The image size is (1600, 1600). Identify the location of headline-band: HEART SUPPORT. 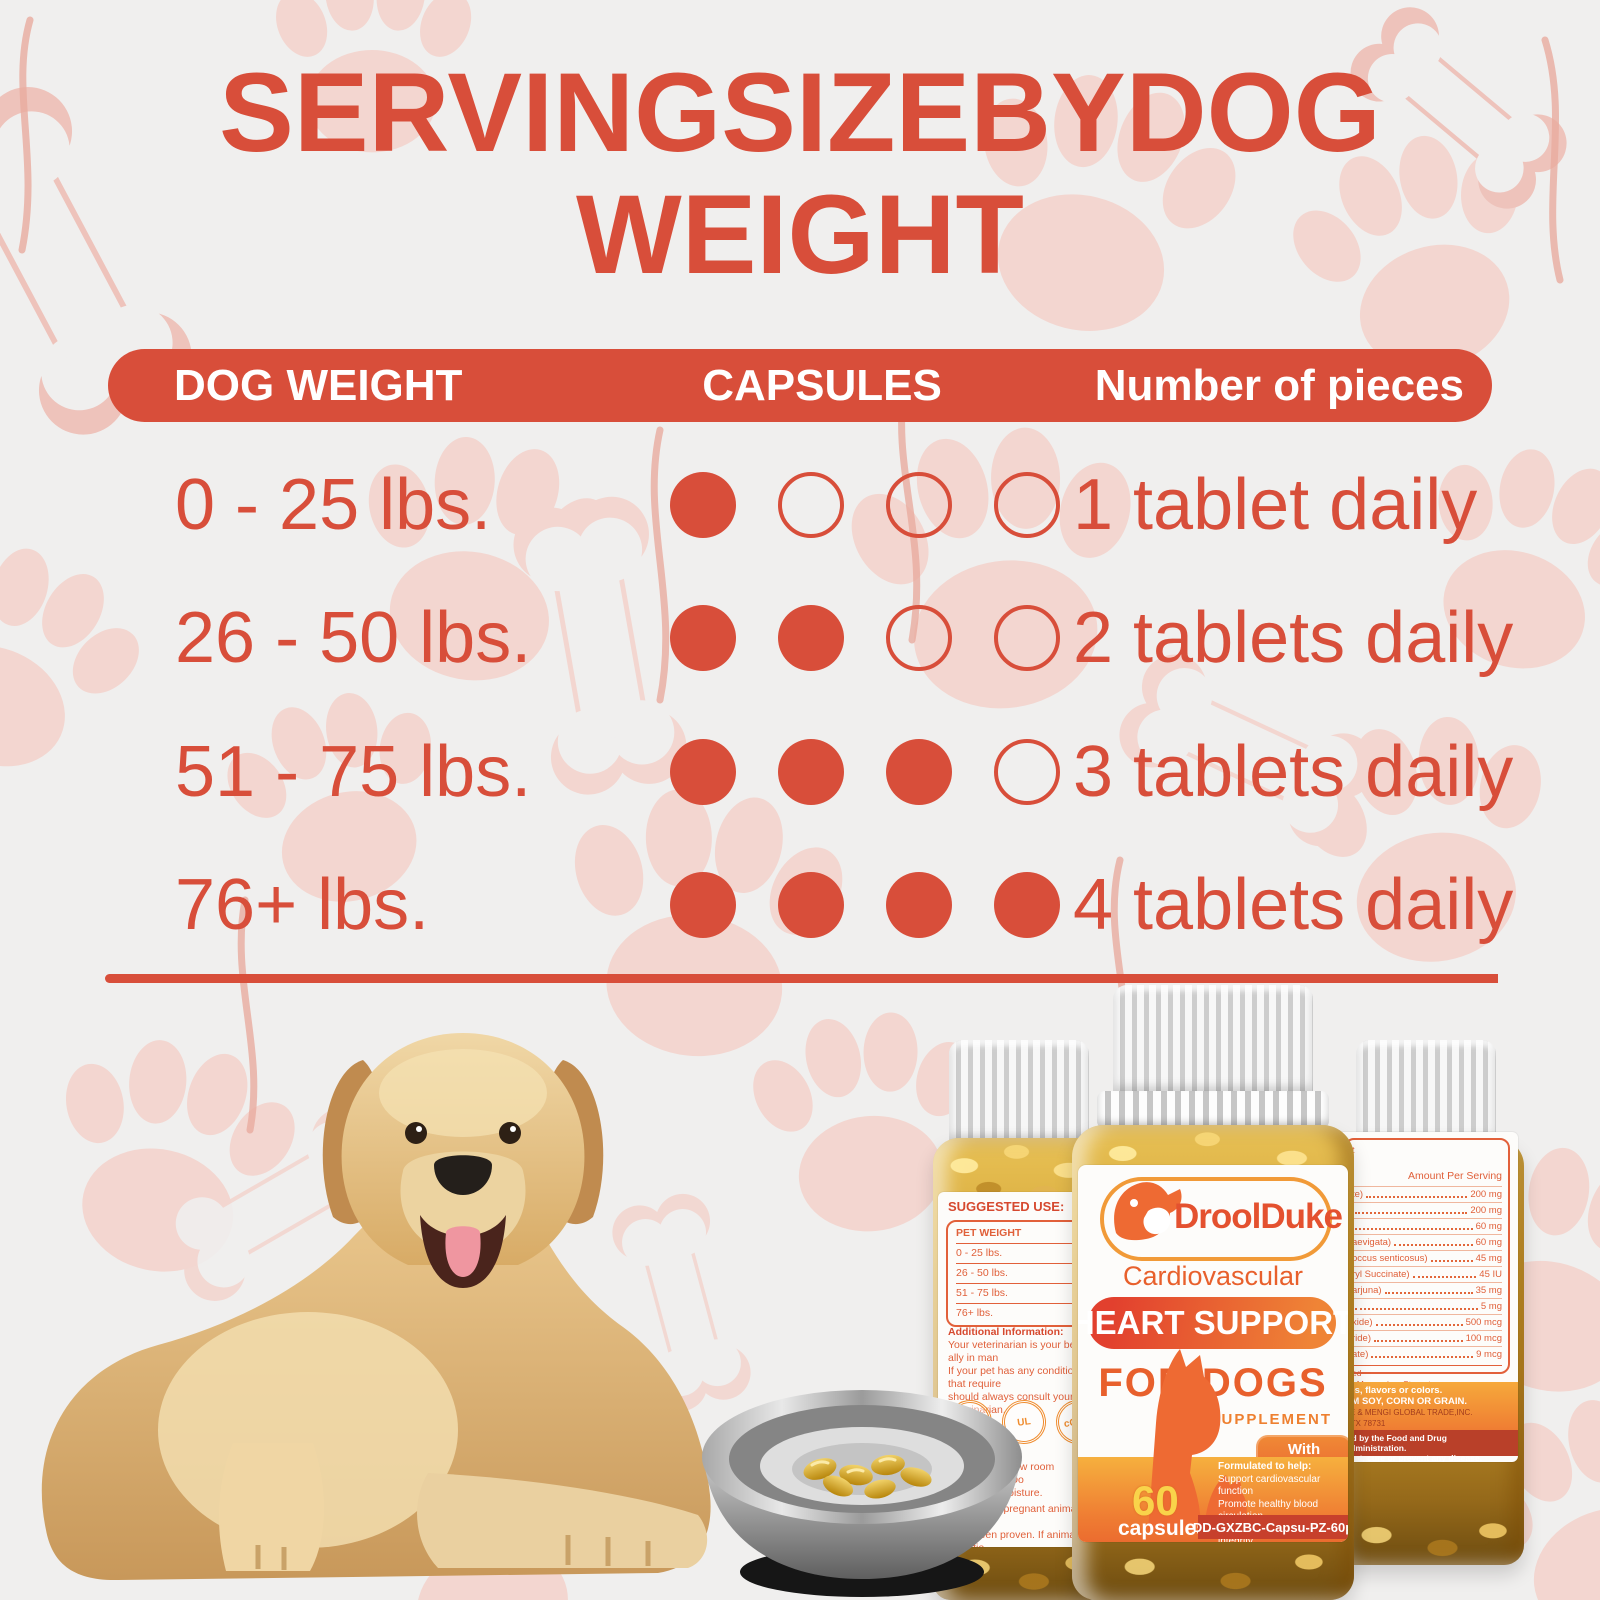
(1213, 1323).